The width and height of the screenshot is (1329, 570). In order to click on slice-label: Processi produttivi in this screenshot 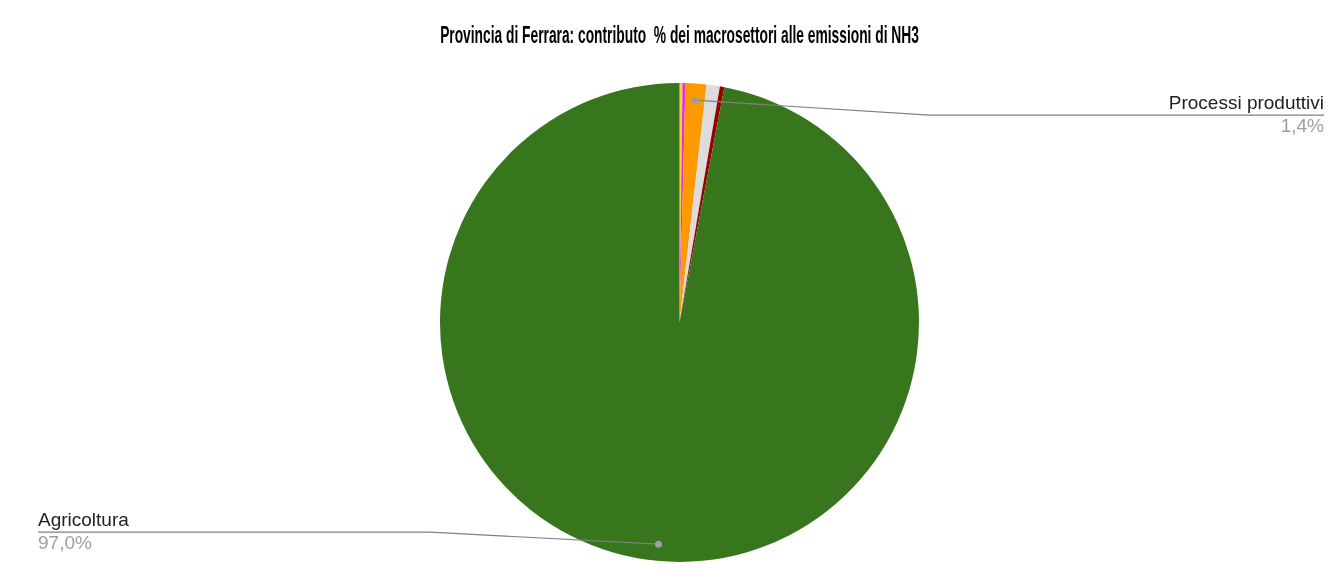, I will do `click(1246, 102)`.